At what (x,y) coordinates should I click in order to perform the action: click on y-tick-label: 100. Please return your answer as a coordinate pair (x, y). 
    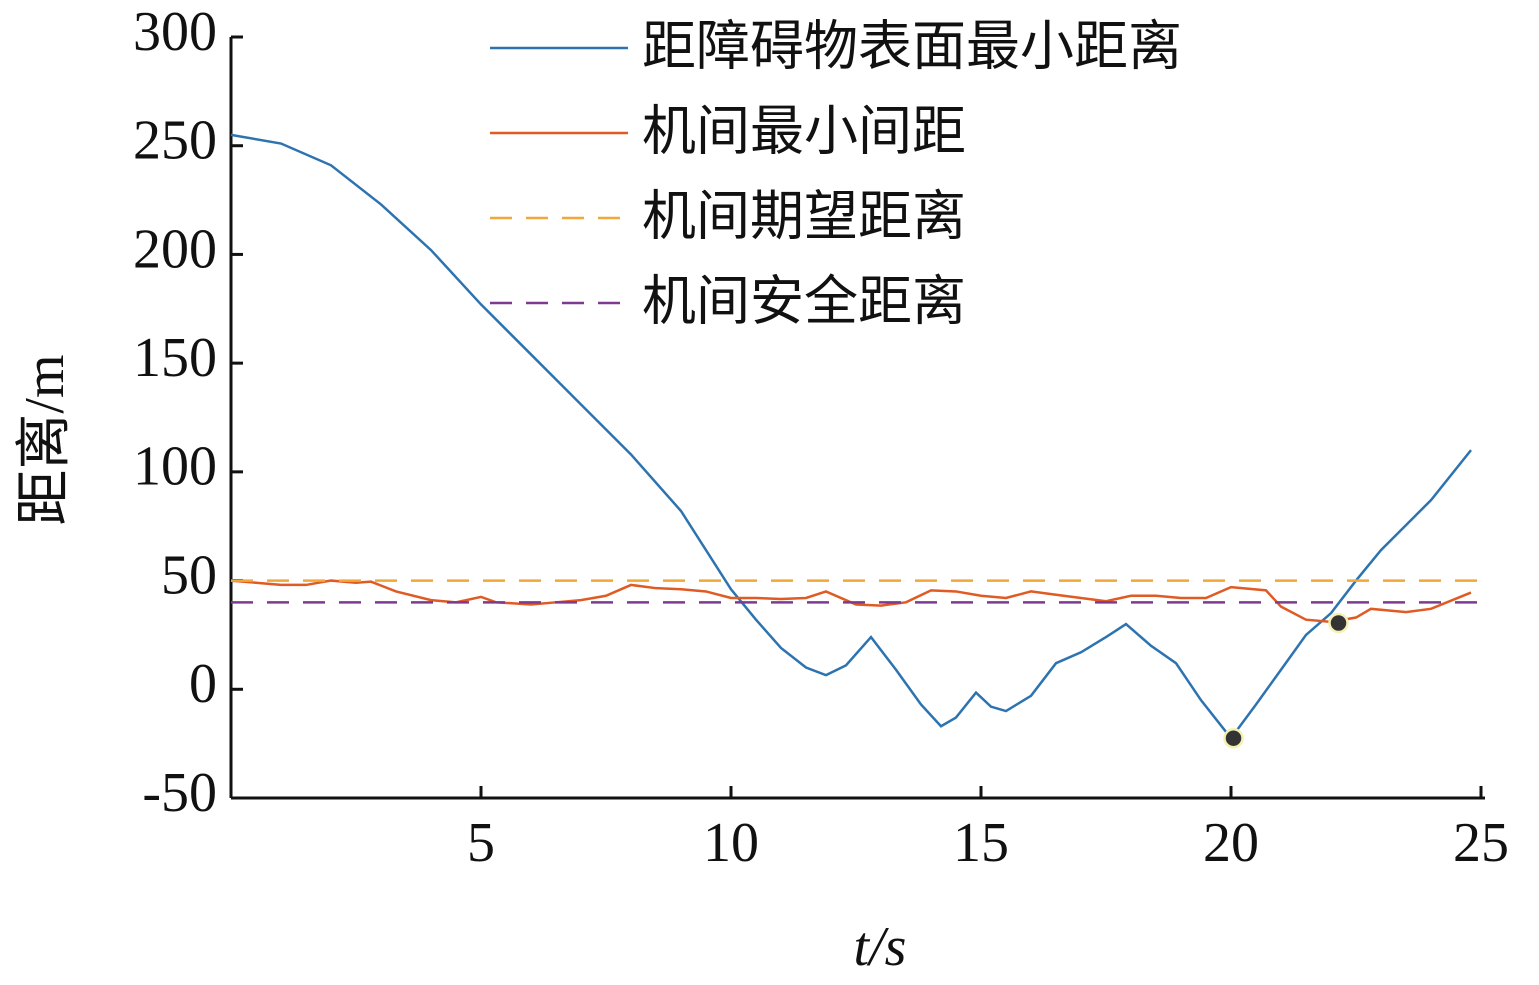
    Looking at the image, I should click on (175, 467).